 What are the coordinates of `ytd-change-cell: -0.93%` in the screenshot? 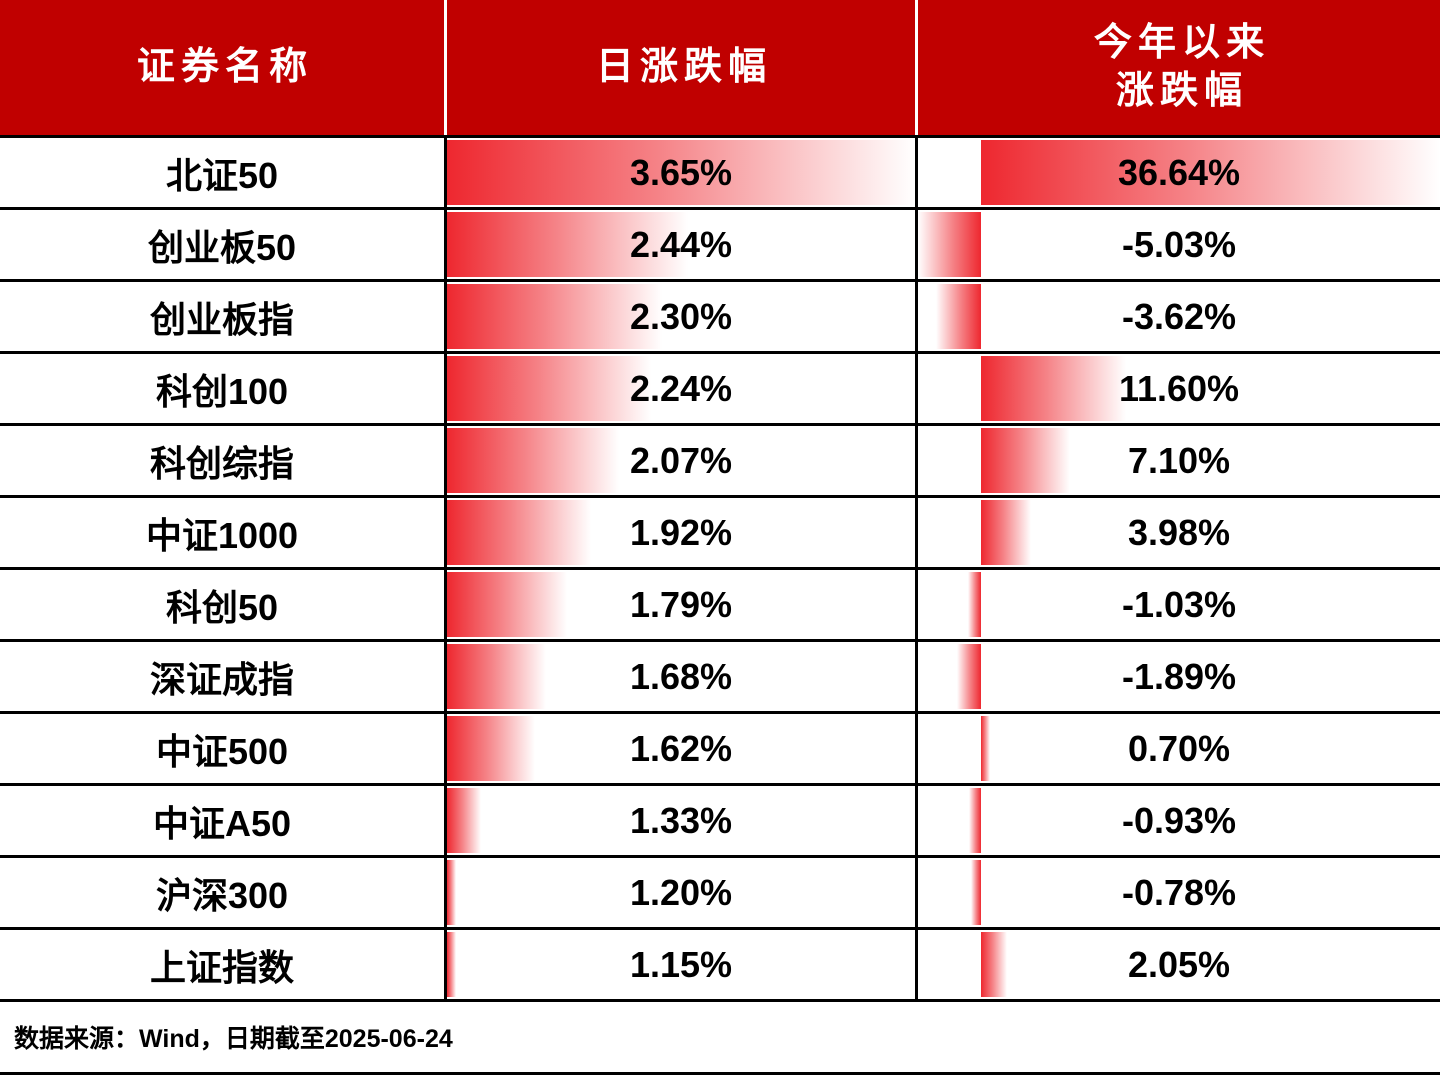 It's located at (1179, 820).